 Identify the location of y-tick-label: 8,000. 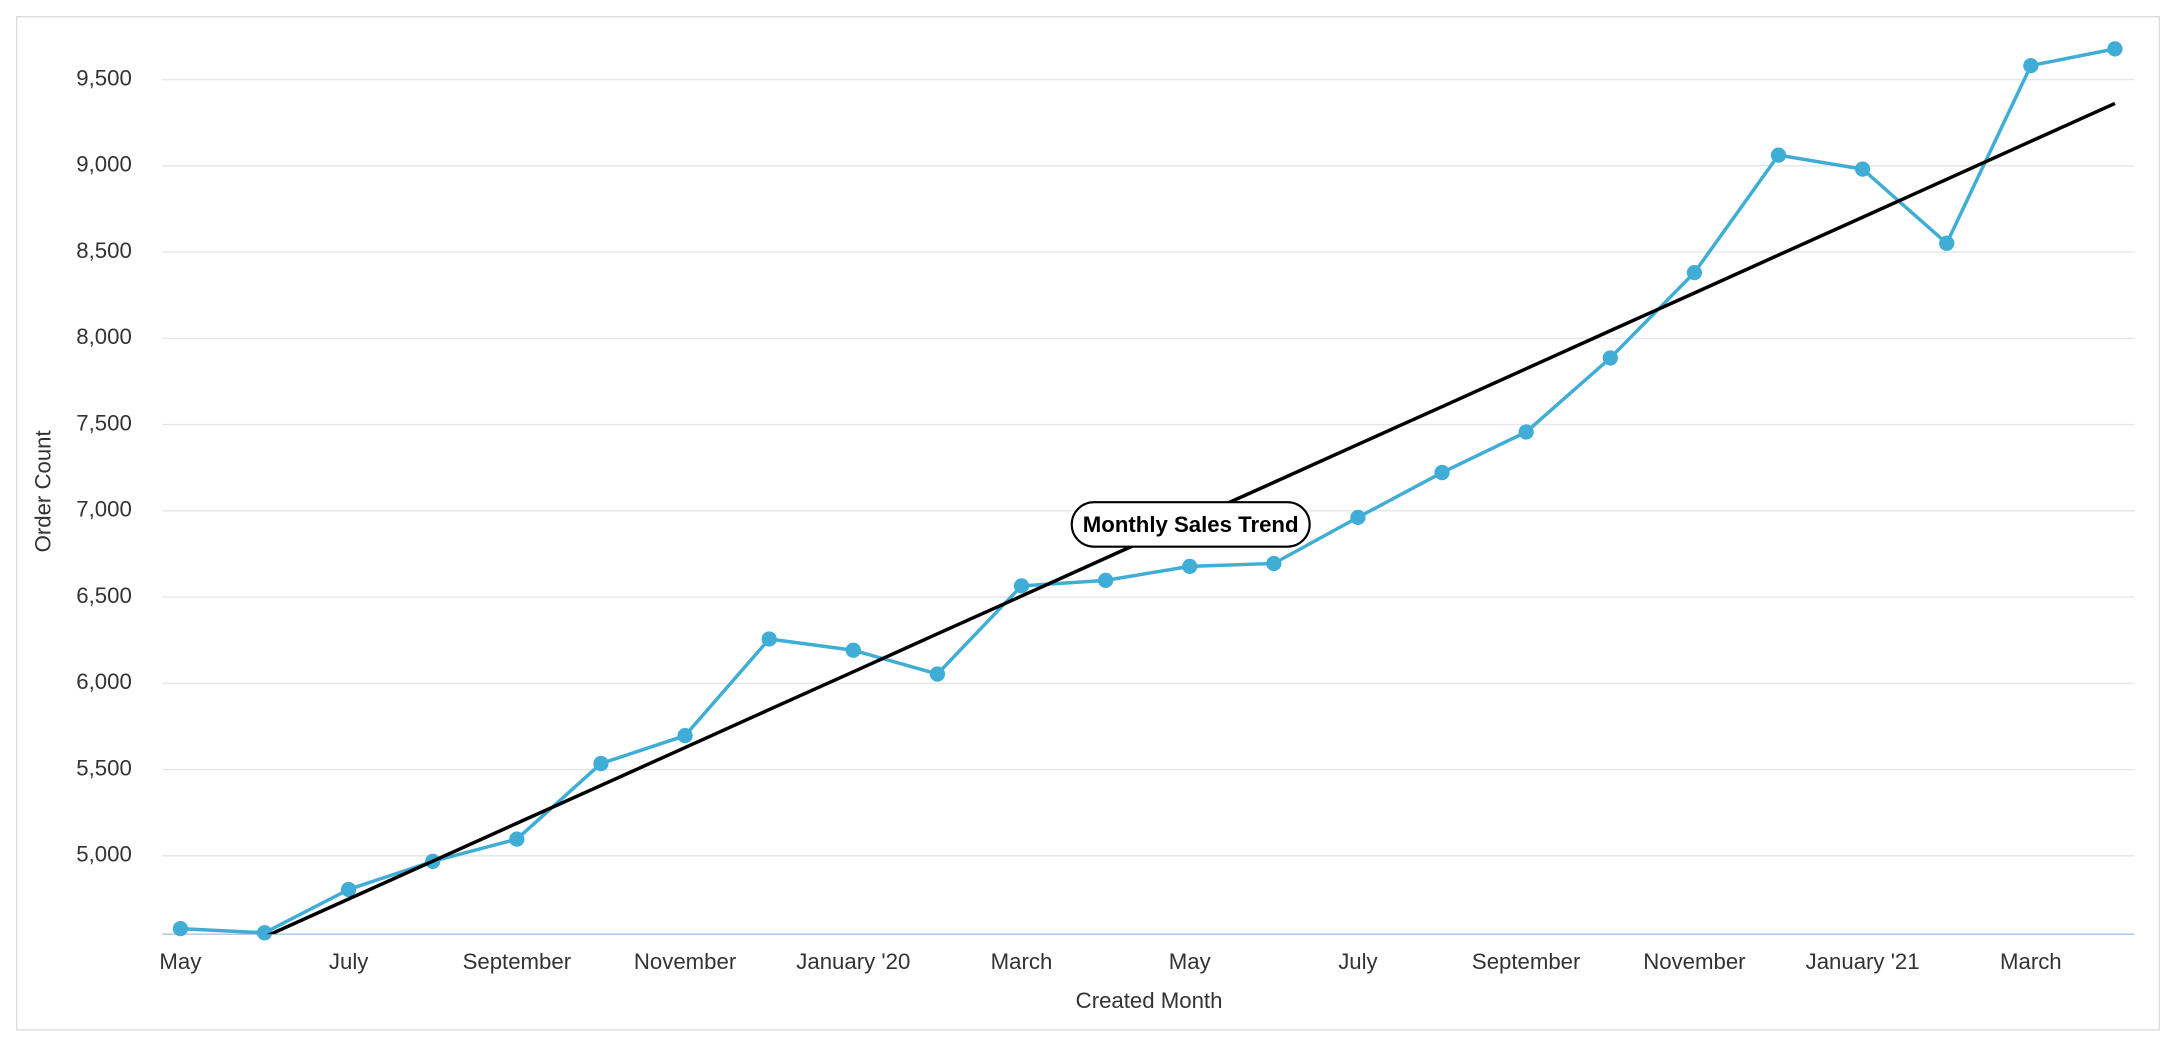
(104, 336).